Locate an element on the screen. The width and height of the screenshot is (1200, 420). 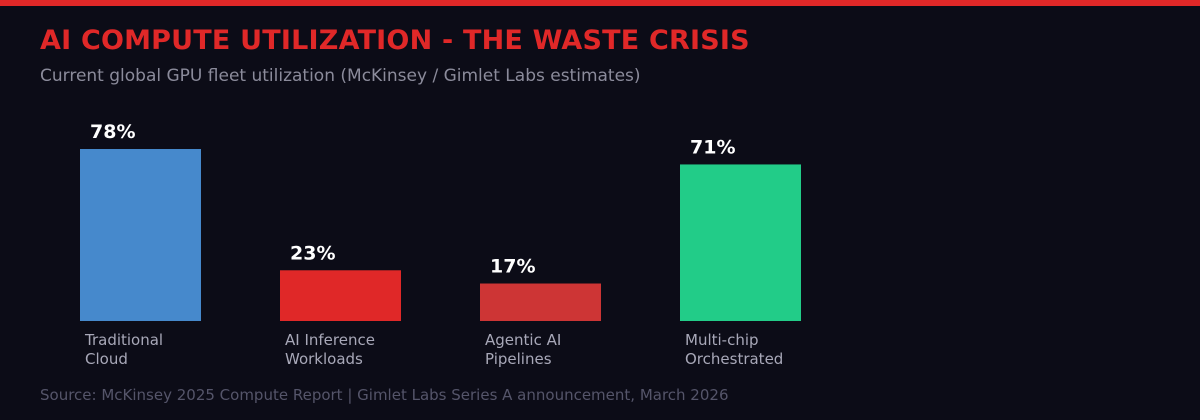
category-label-line: Pipelines is located at coordinates (518, 359).